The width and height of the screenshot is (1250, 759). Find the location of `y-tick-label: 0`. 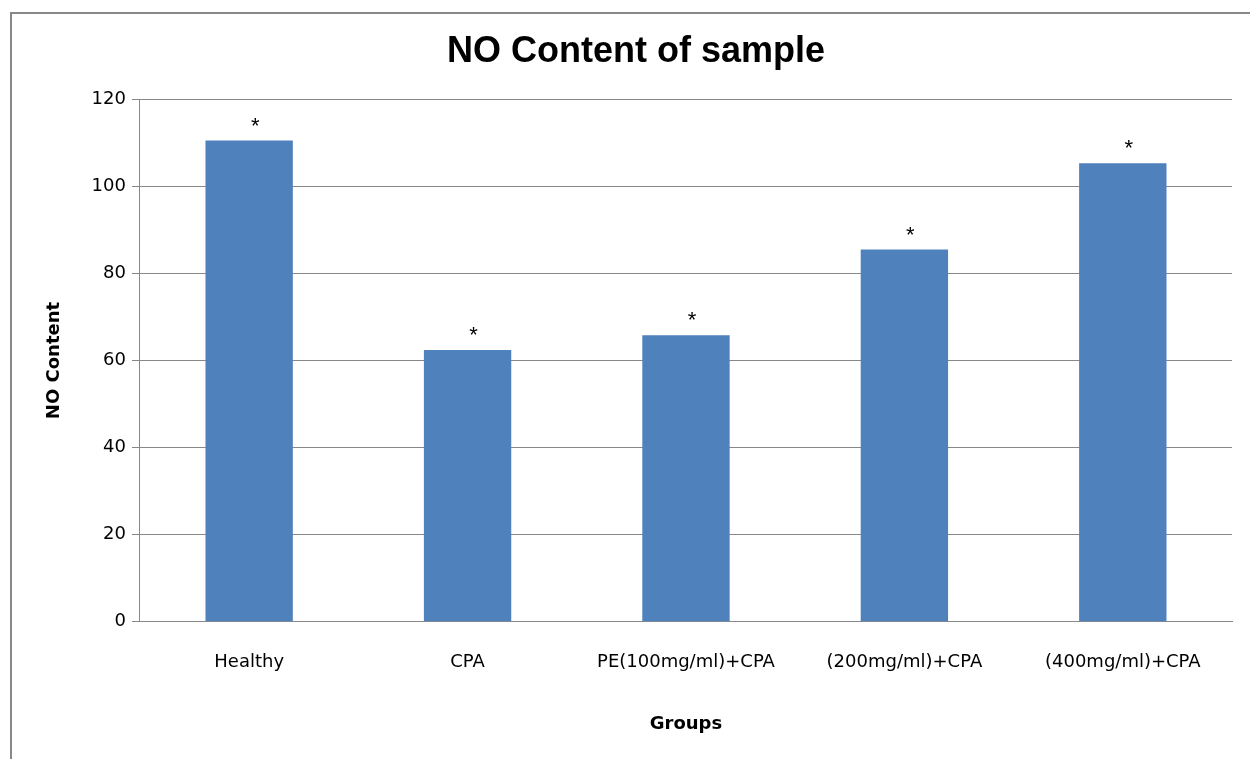

y-tick-label: 0 is located at coordinates (120, 620).